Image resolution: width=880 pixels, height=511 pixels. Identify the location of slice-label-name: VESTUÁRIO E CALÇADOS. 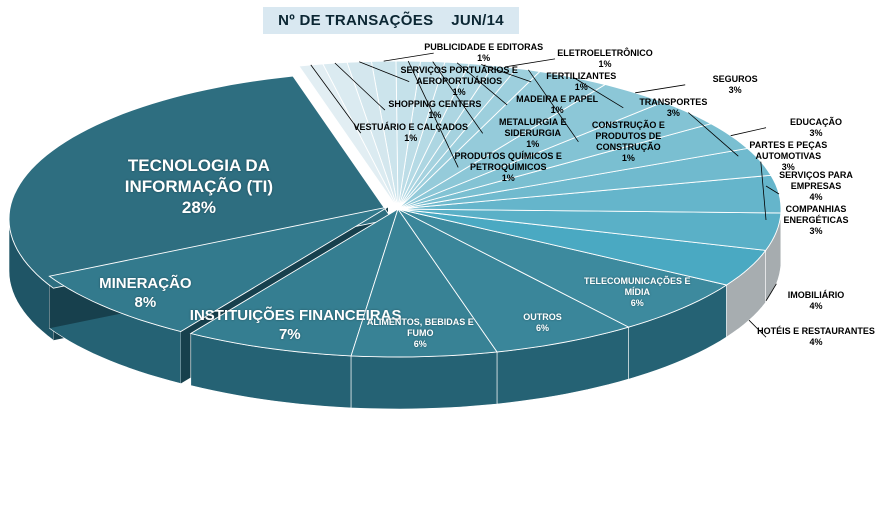
(411, 127).